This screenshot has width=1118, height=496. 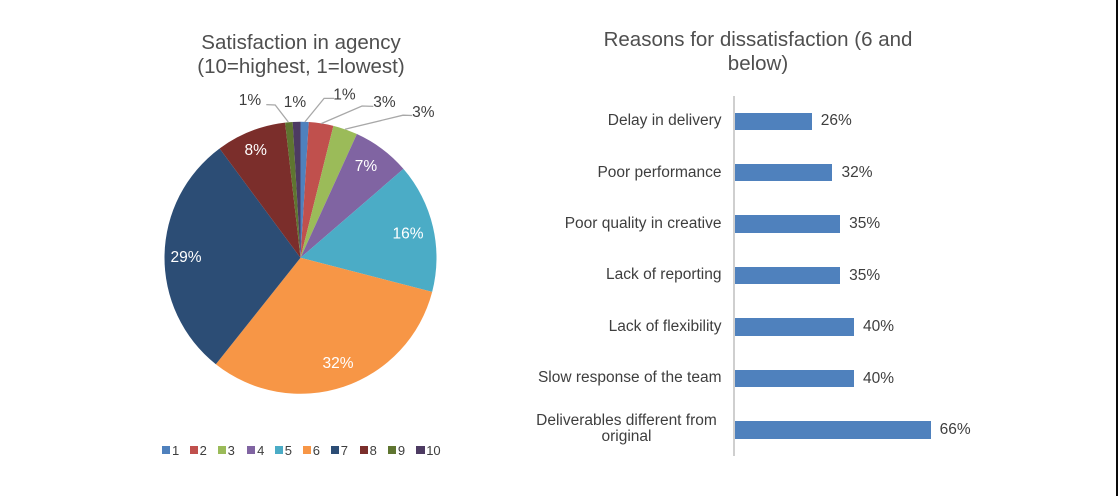 I want to click on svg-text: 7%, so click(x=366, y=166).